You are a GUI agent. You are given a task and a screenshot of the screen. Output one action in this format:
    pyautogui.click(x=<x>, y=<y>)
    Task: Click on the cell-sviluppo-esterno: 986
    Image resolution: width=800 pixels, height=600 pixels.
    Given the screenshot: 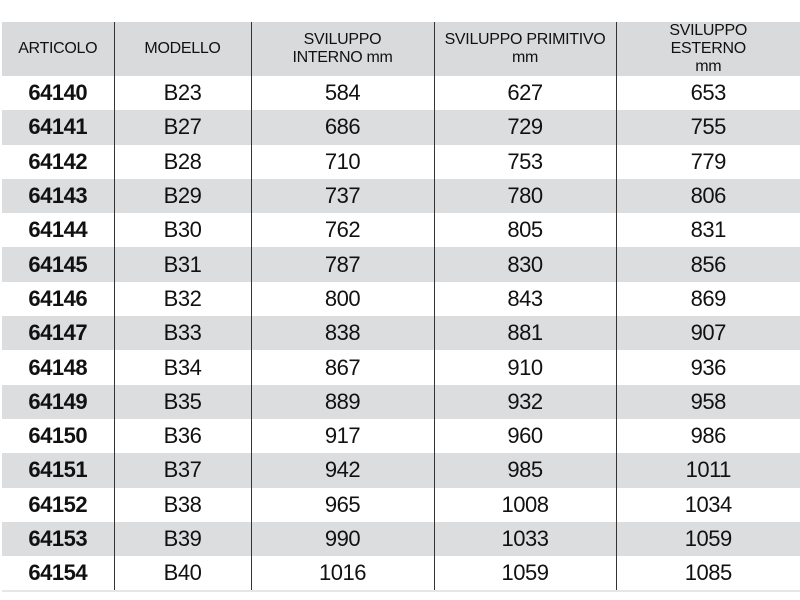 What is the action you would take?
    pyautogui.click(x=707, y=436)
    